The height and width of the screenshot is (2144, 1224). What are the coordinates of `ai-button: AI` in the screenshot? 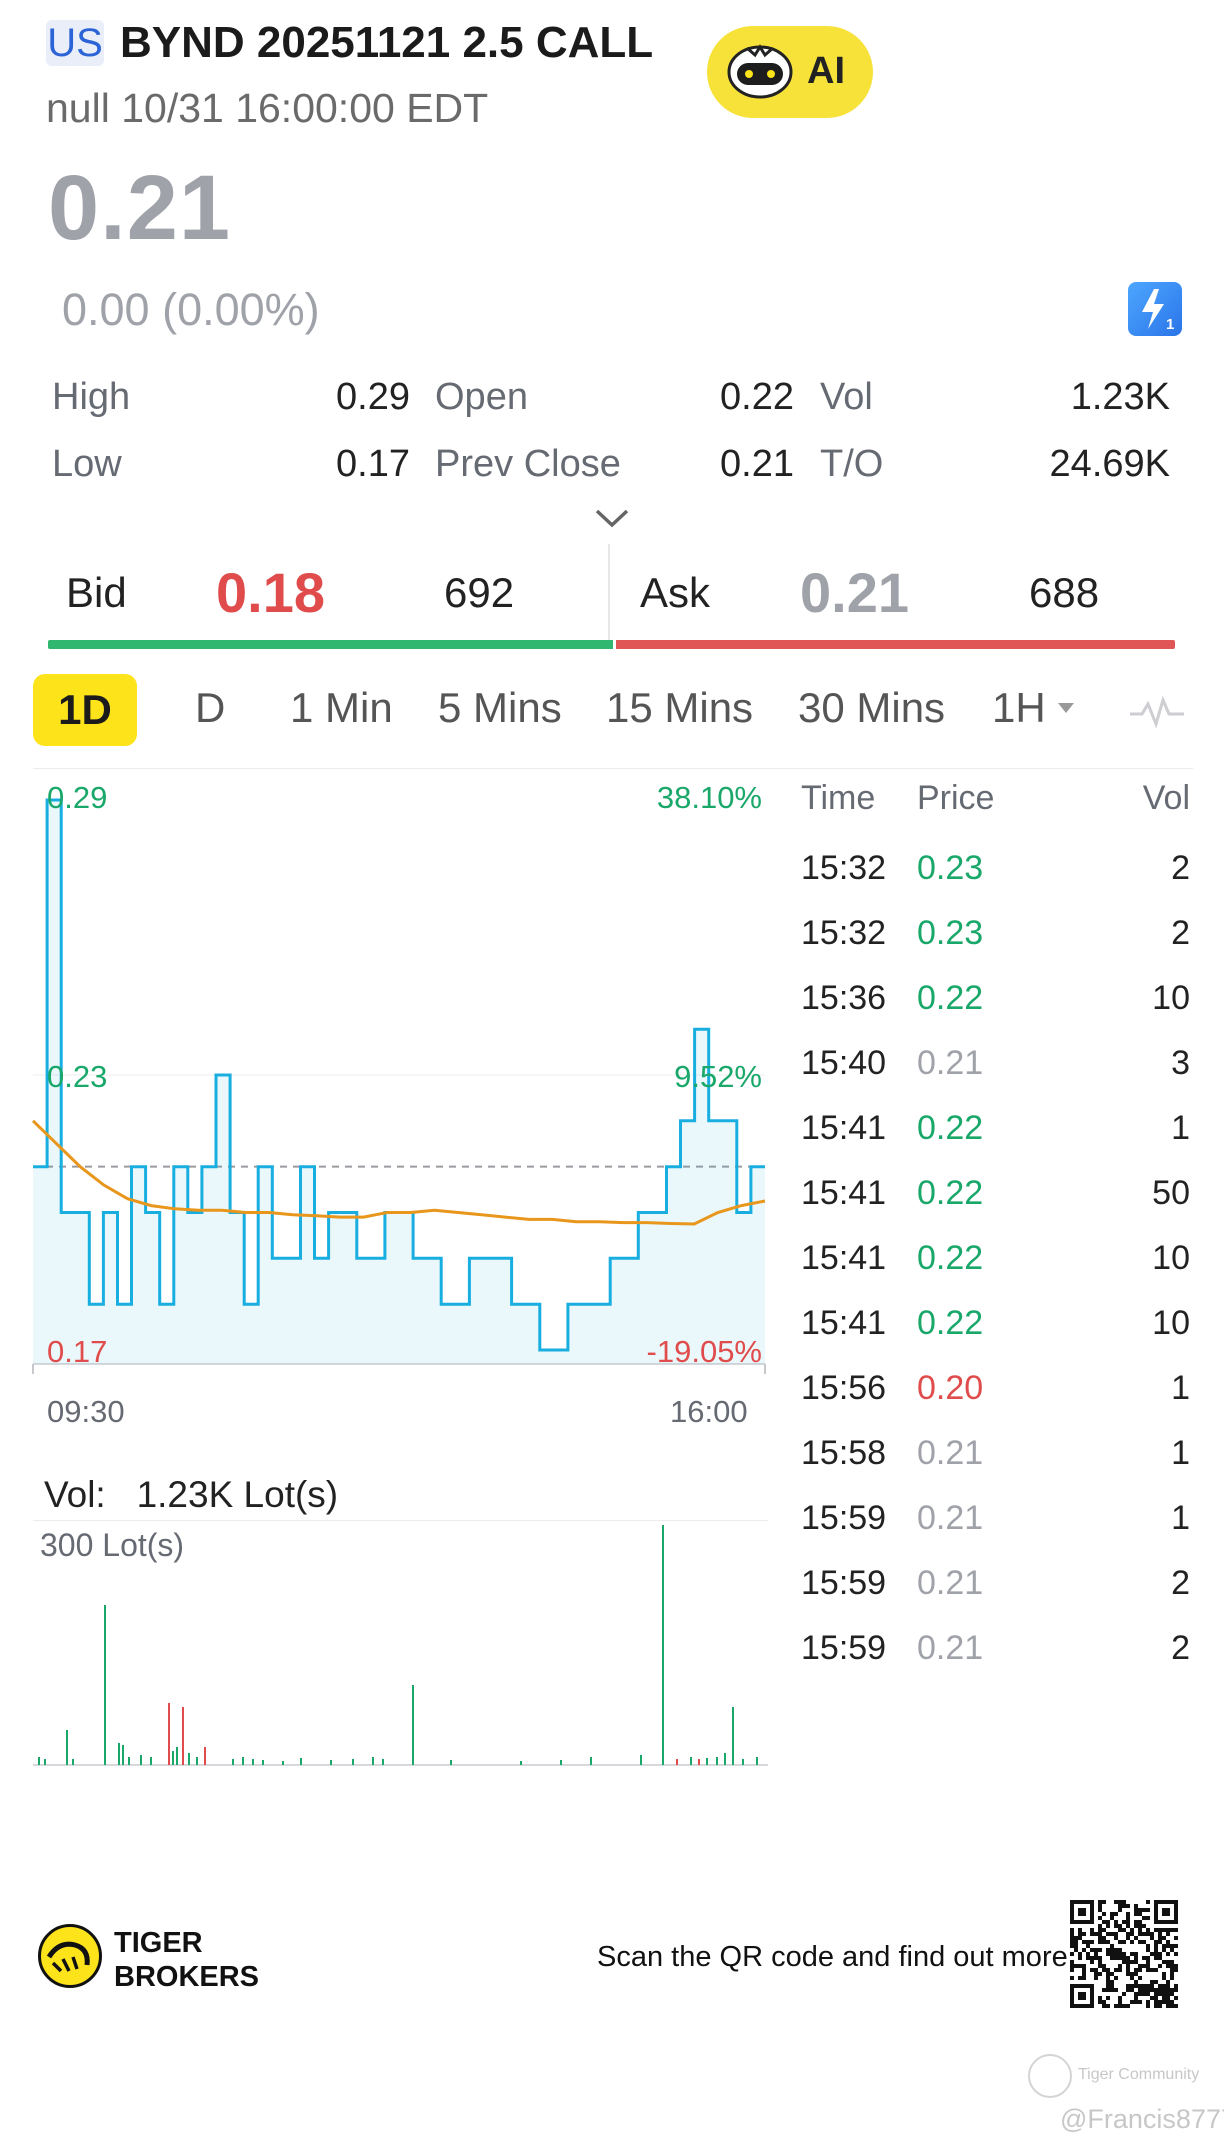 It's located at (790, 72).